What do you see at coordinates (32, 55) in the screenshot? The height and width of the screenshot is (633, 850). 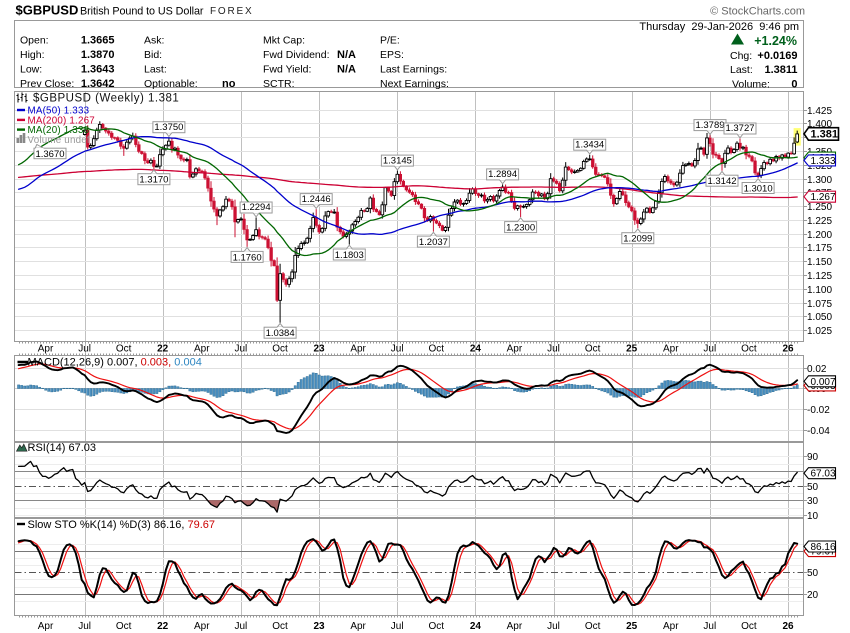 I see `svg-text: High:` at bounding box center [32, 55].